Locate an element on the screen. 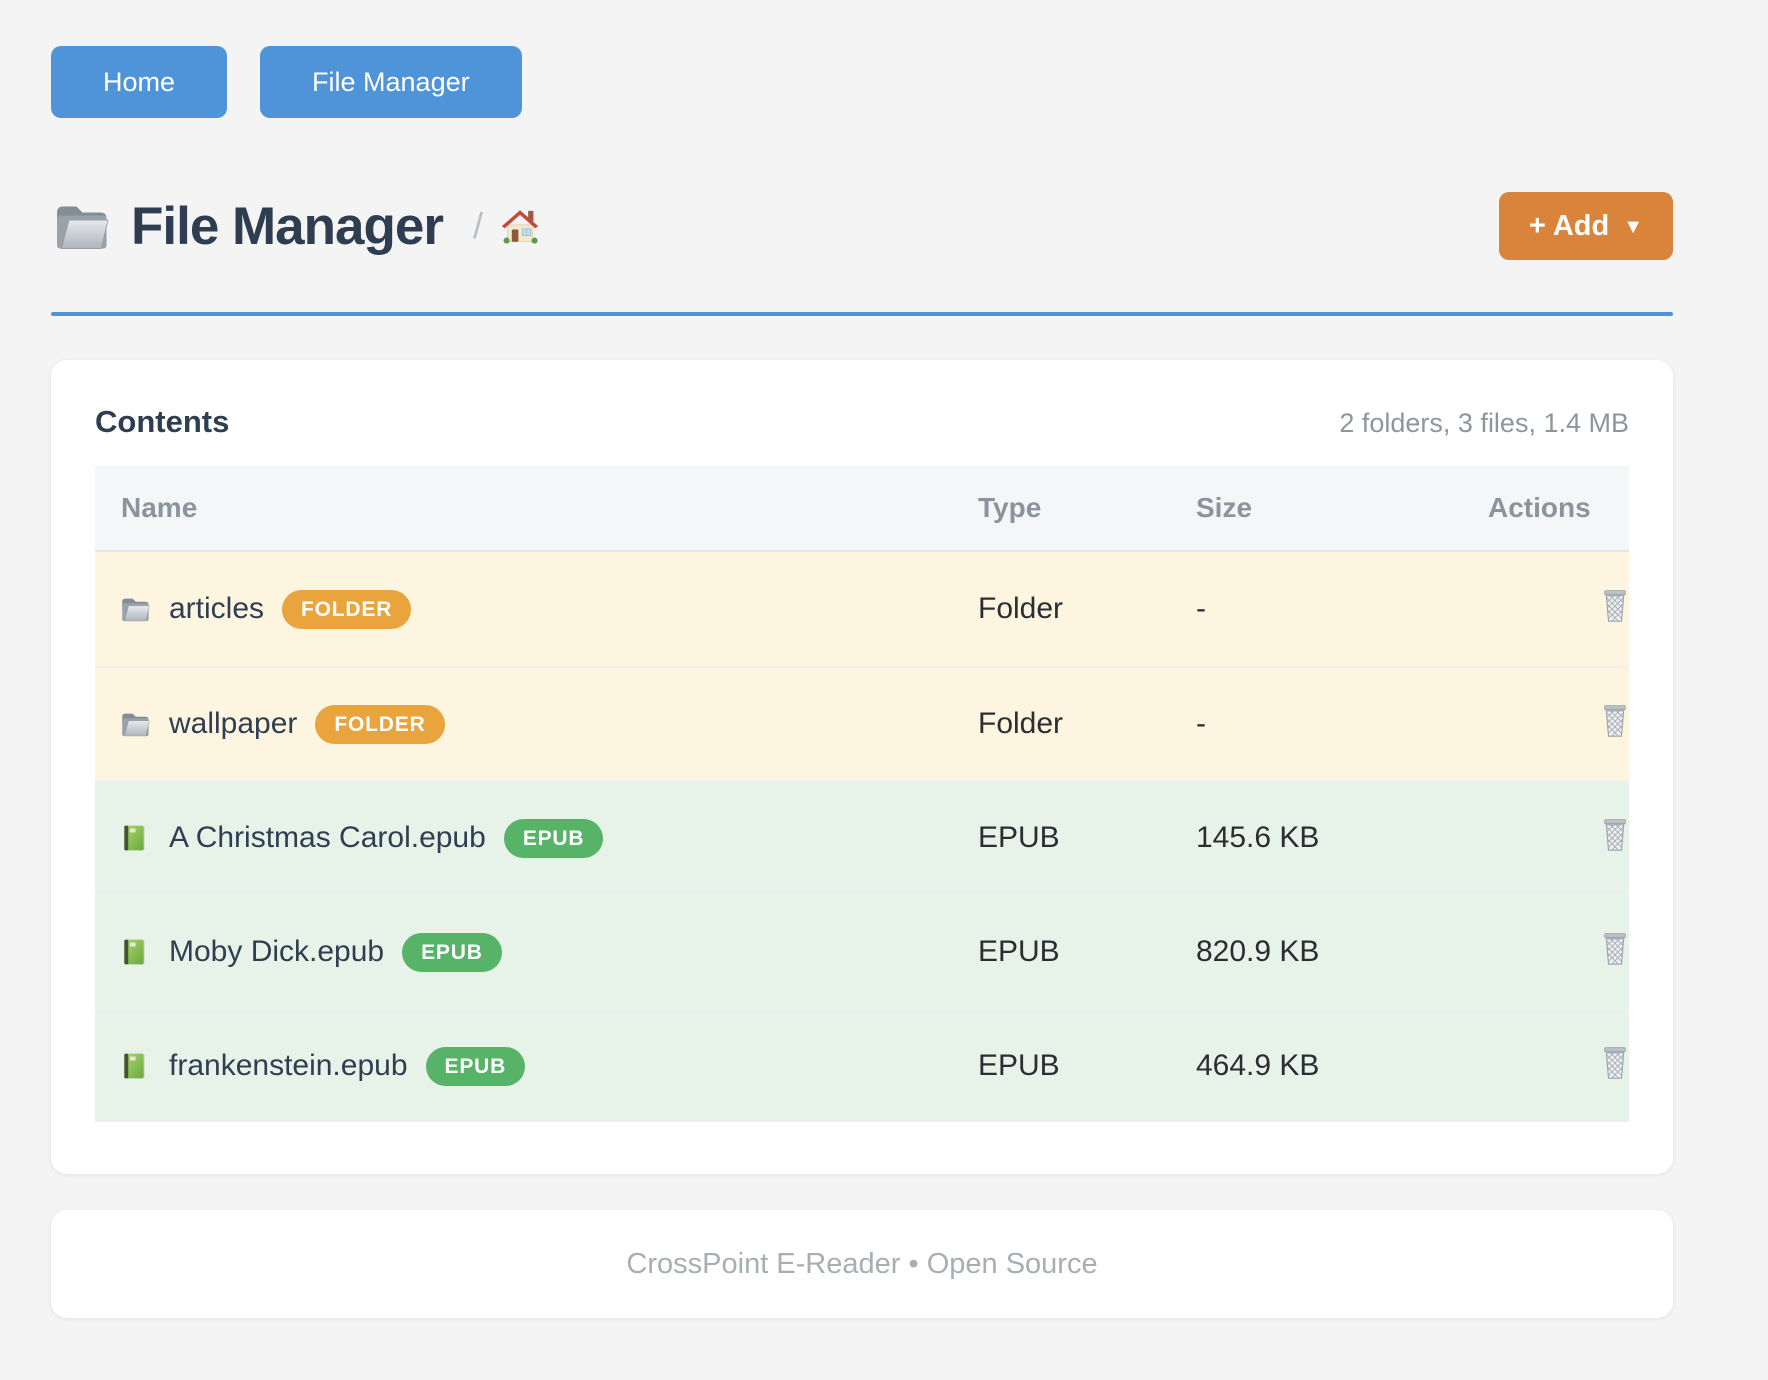 The height and width of the screenshot is (1380, 1768). footer-text: CrossPoint E-Reader • Open Source is located at coordinates (862, 1263).